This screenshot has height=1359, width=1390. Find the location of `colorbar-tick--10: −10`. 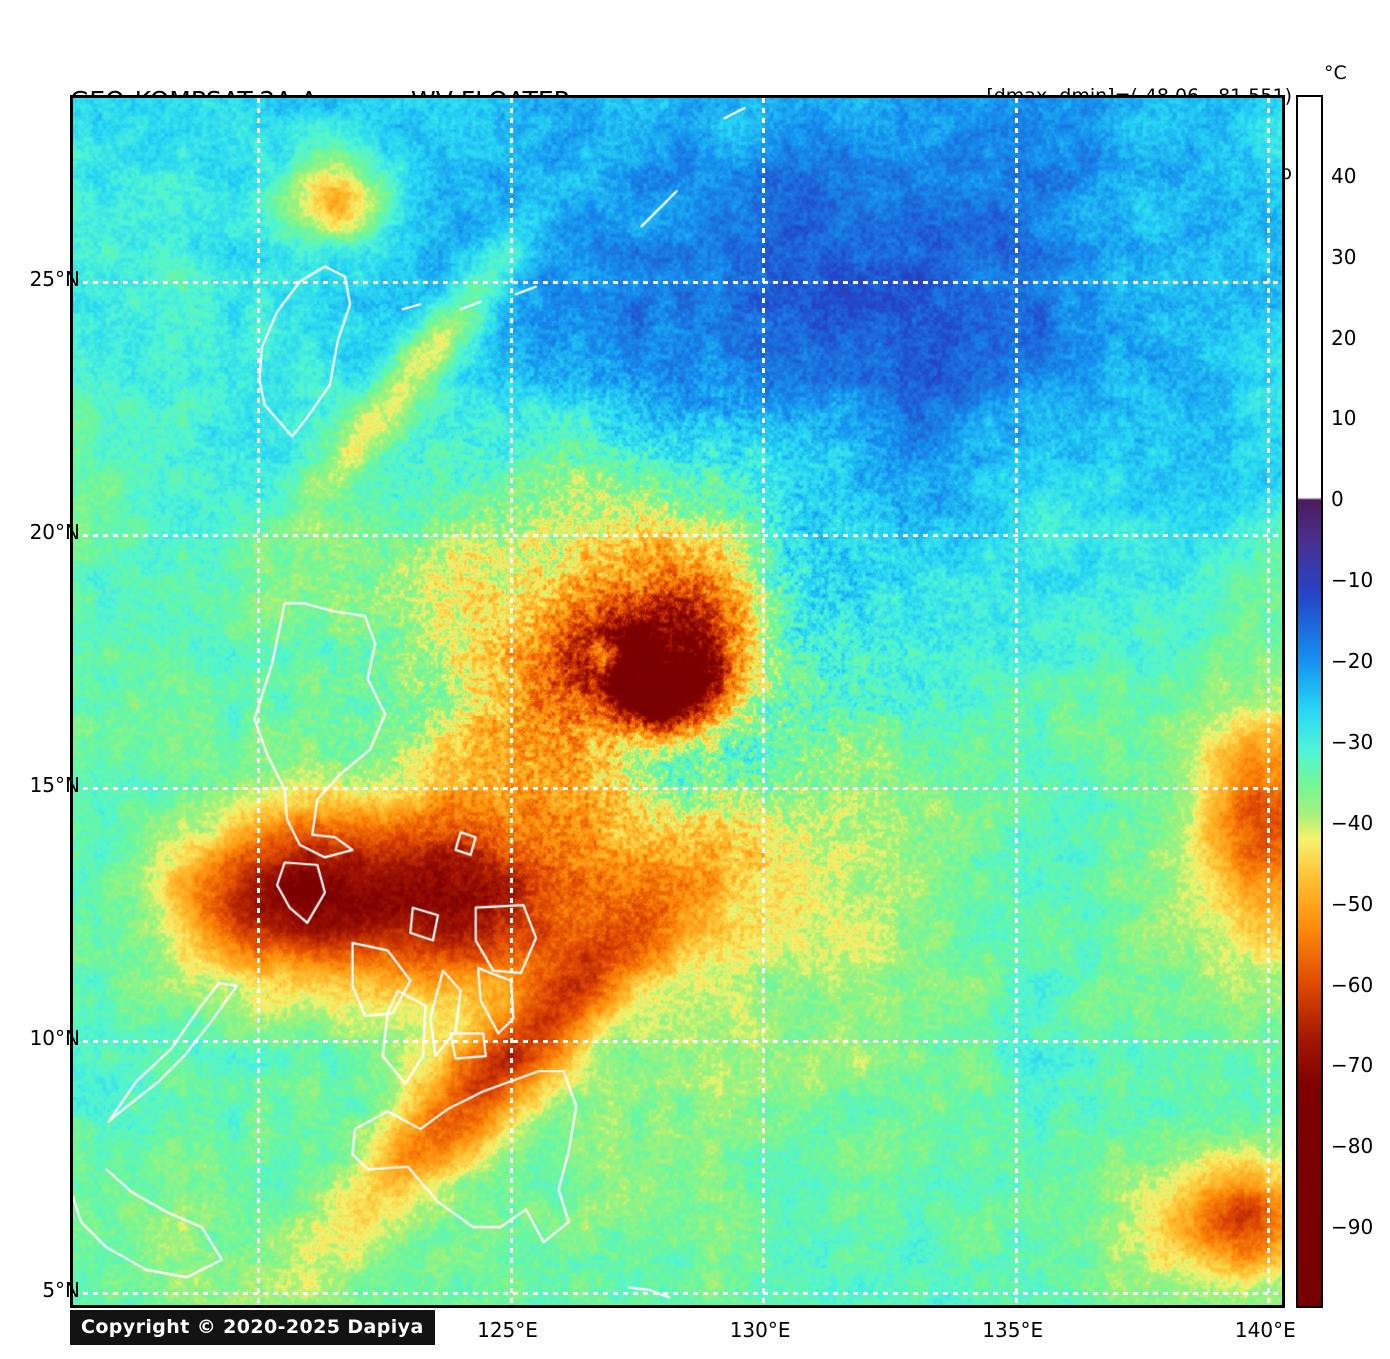

colorbar-tick--10: −10 is located at coordinates (1352, 580).